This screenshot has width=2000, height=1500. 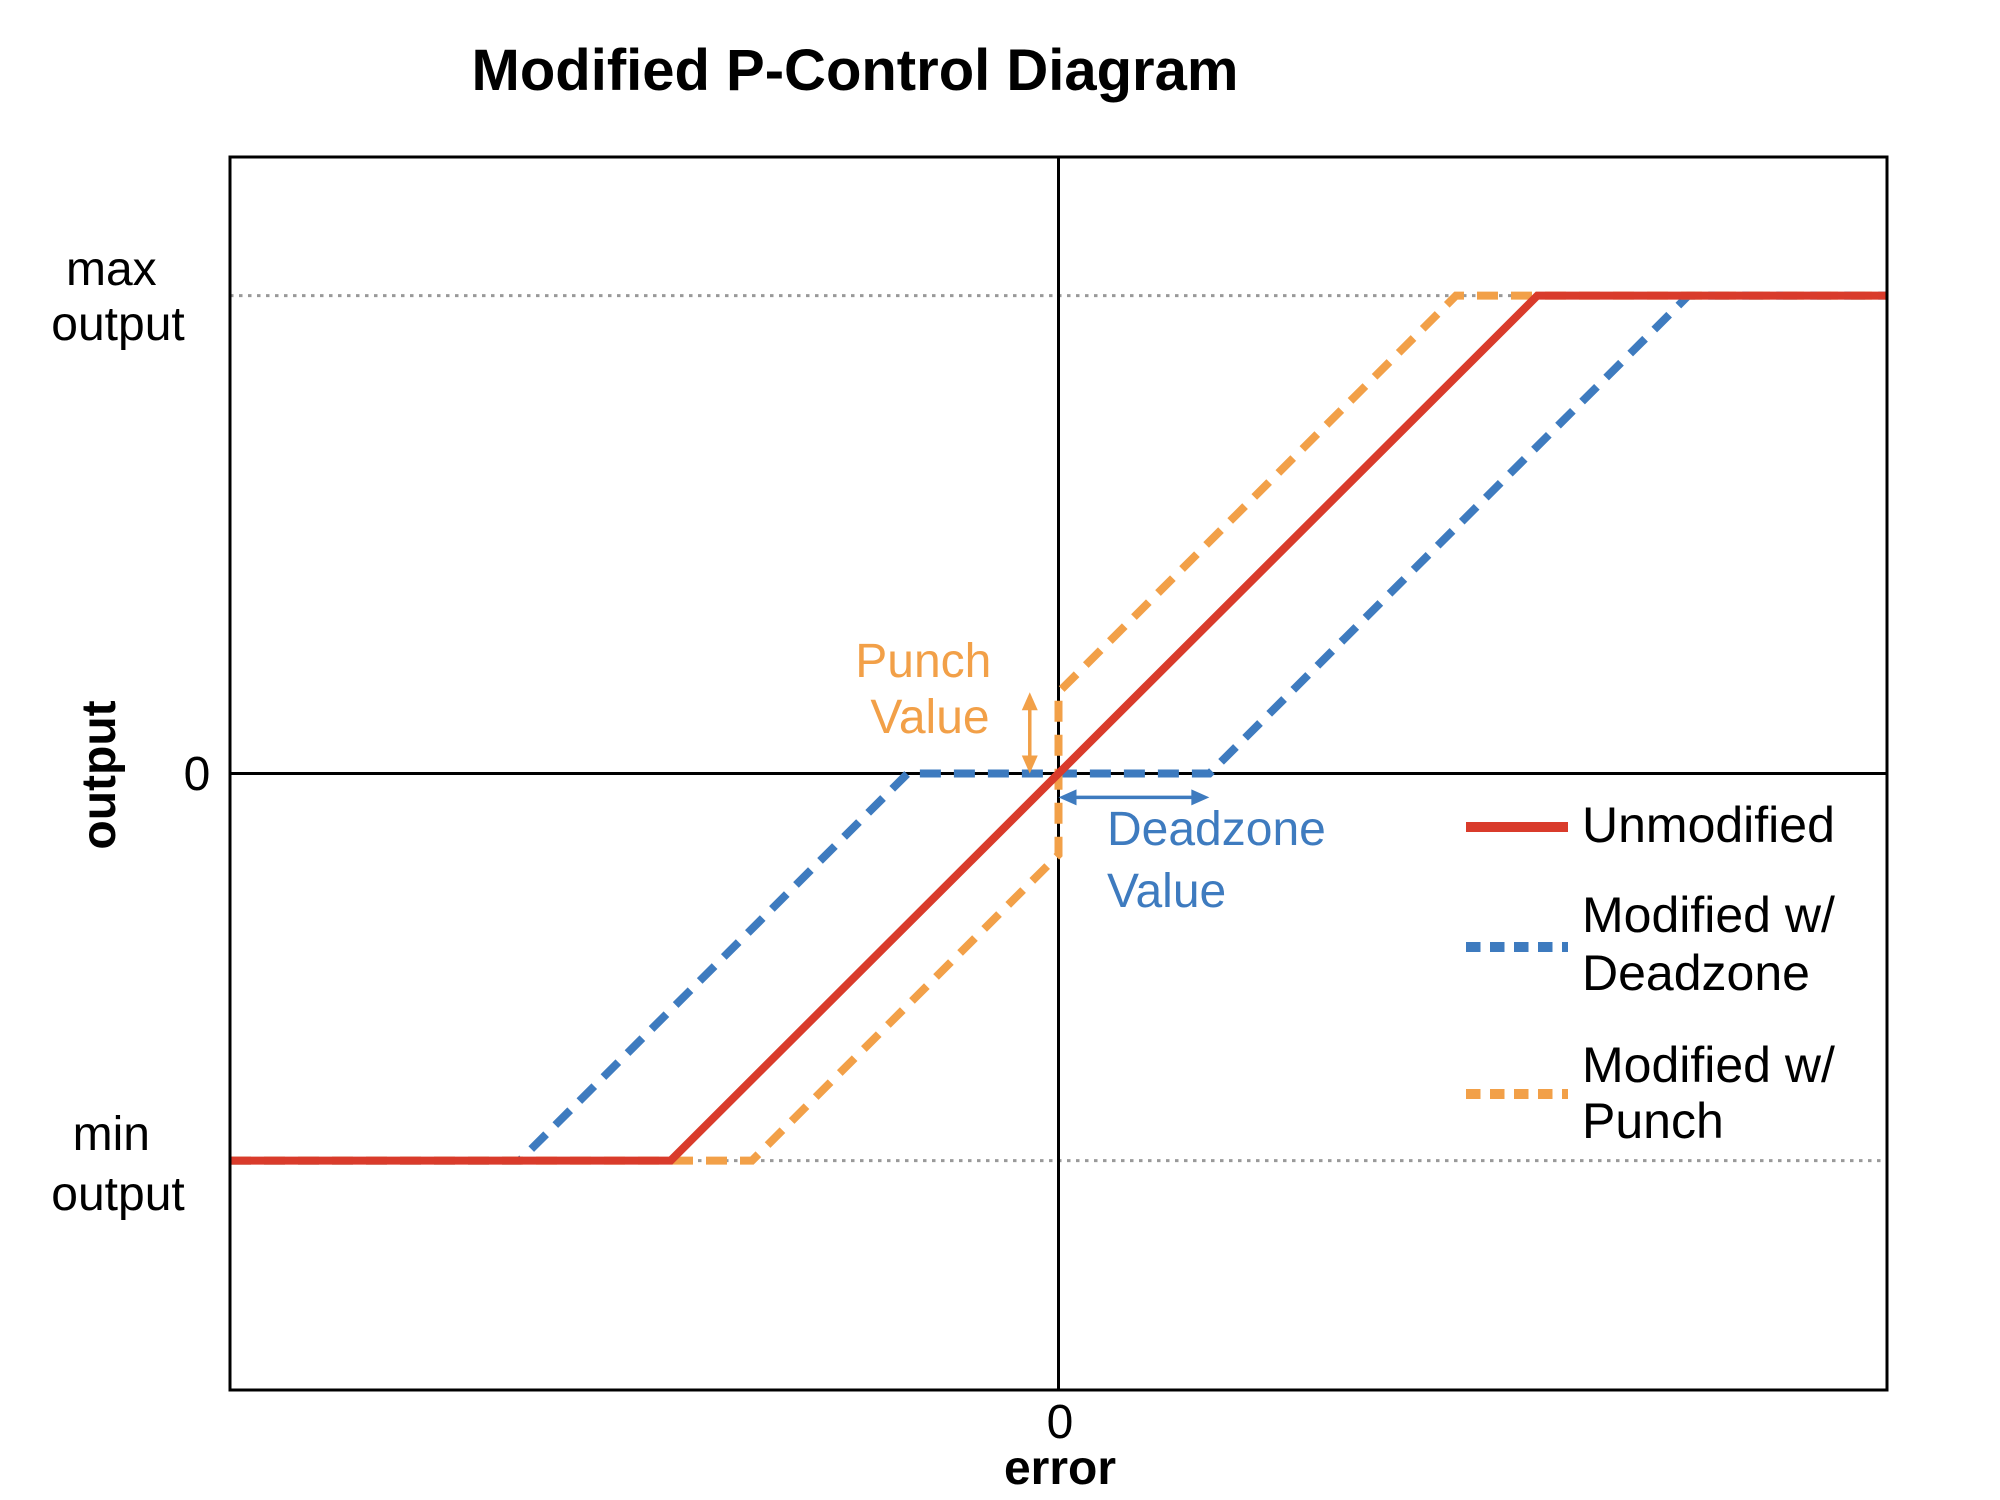 I want to click on punch-value-line1: Punch, so click(x=923, y=661).